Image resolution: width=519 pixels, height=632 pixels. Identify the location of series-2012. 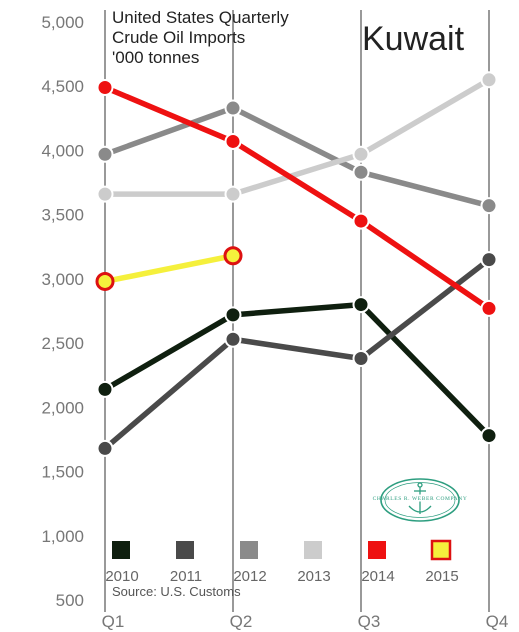
(297, 157).